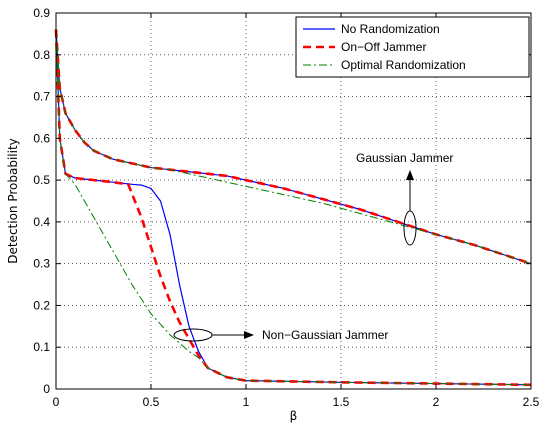 The width and height of the screenshot is (543, 430). What do you see at coordinates (531, 402) in the screenshot?
I see `x-tick-label: 2.5` at bounding box center [531, 402].